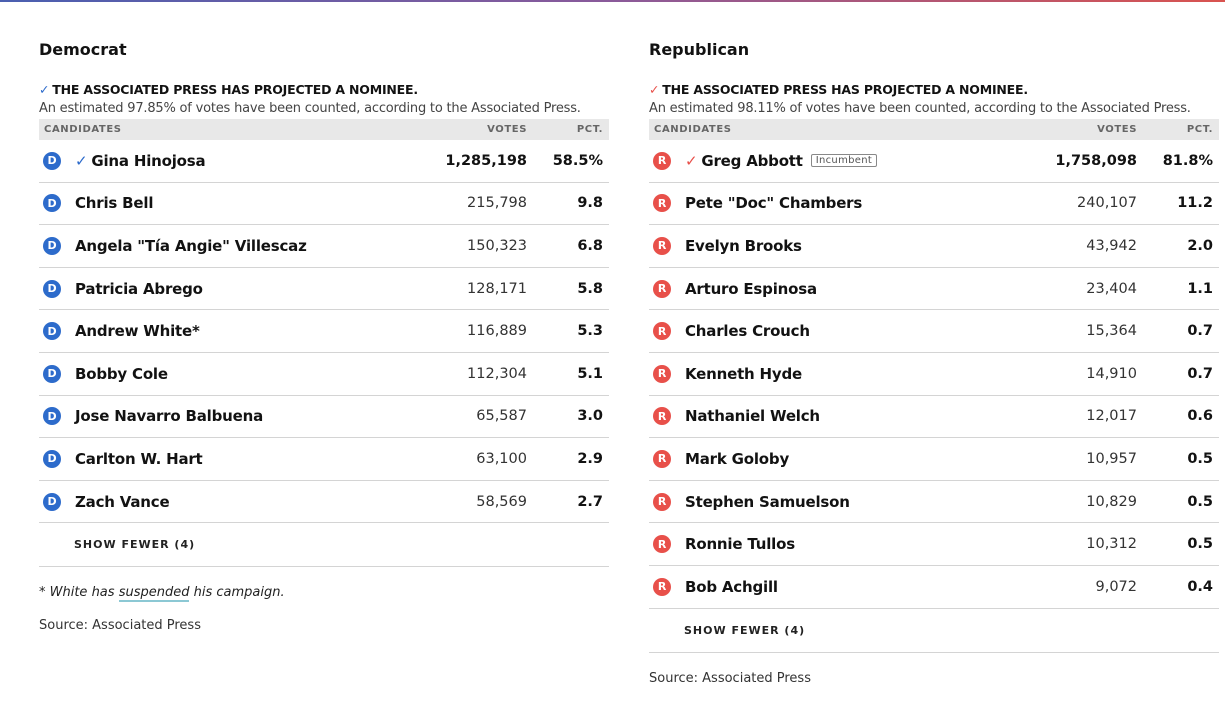  Describe the element at coordinates (324, 594) in the screenshot. I see `footnote: * White has suspended his campaign.` at that location.